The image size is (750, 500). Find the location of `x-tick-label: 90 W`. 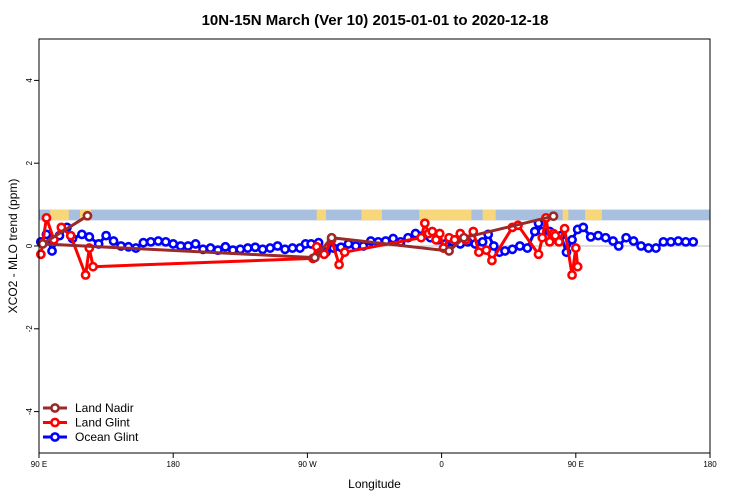

x-tick-label: 90 W is located at coordinates (307, 464).